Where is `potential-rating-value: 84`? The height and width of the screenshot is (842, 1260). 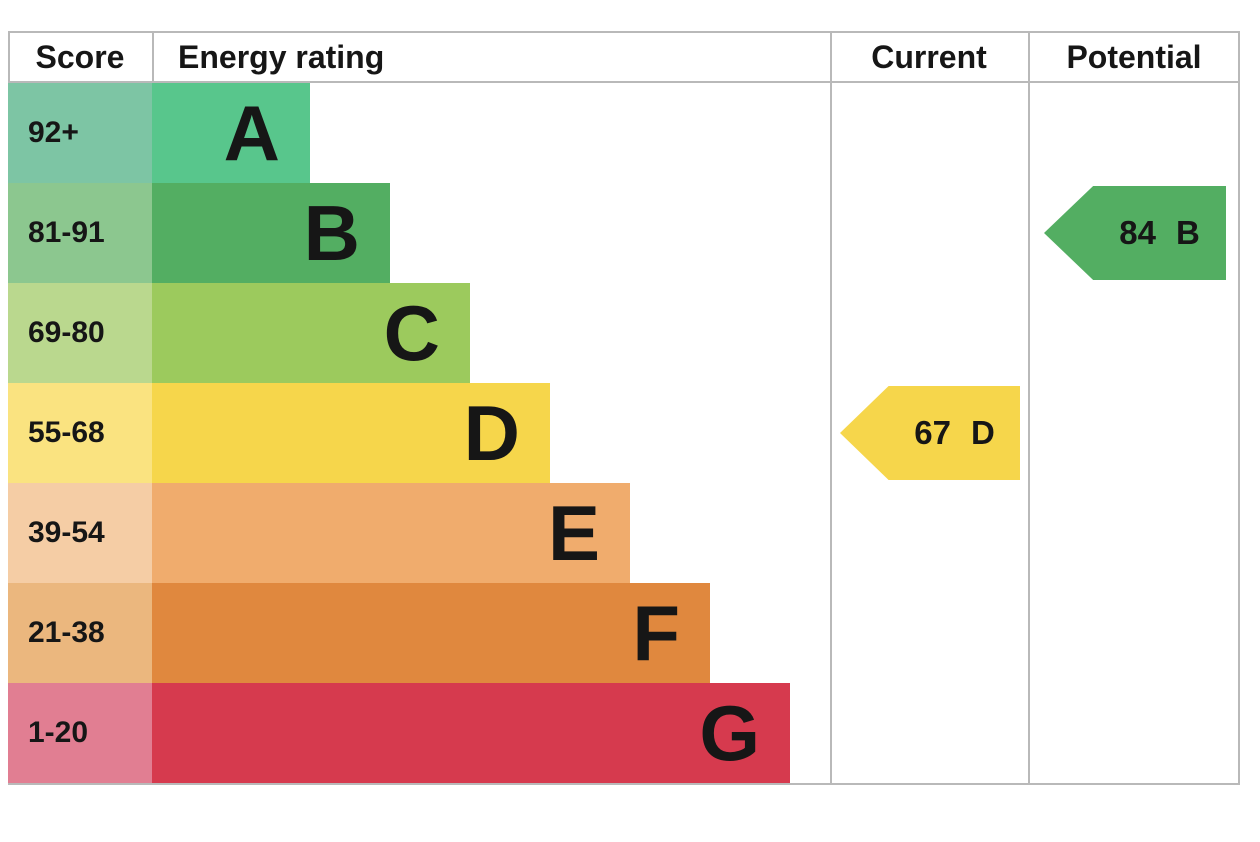
potential-rating-value: 84 is located at coordinates (1137, 232).